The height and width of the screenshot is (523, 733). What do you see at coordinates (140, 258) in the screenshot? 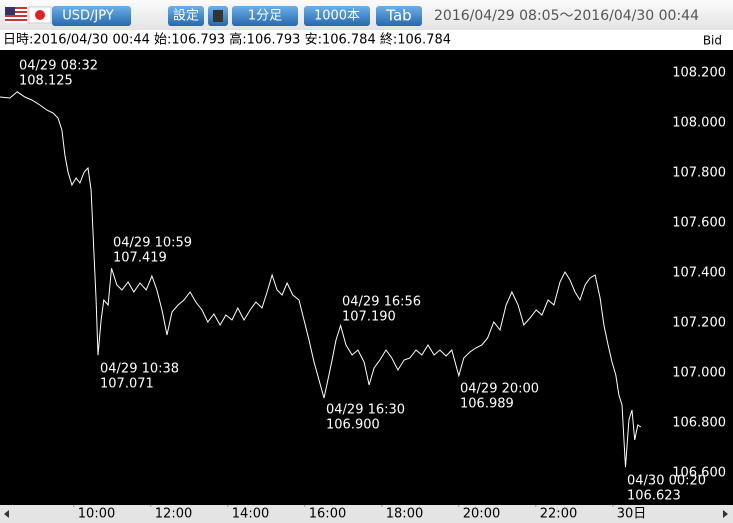
I see `annotation-price: 107.419` at bounding box center [140, 258].